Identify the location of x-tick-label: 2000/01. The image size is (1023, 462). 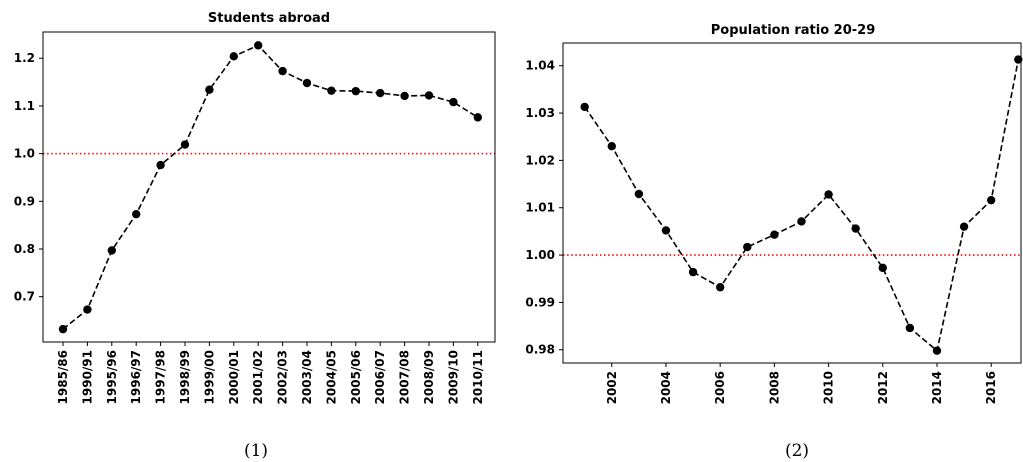
(234, 377).